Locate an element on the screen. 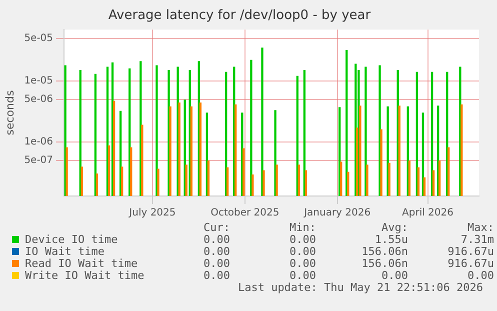 Image resolution: width=497 pixels, height=311 pixels. legend-label: Device IO time is located at coordinates (71, 239).